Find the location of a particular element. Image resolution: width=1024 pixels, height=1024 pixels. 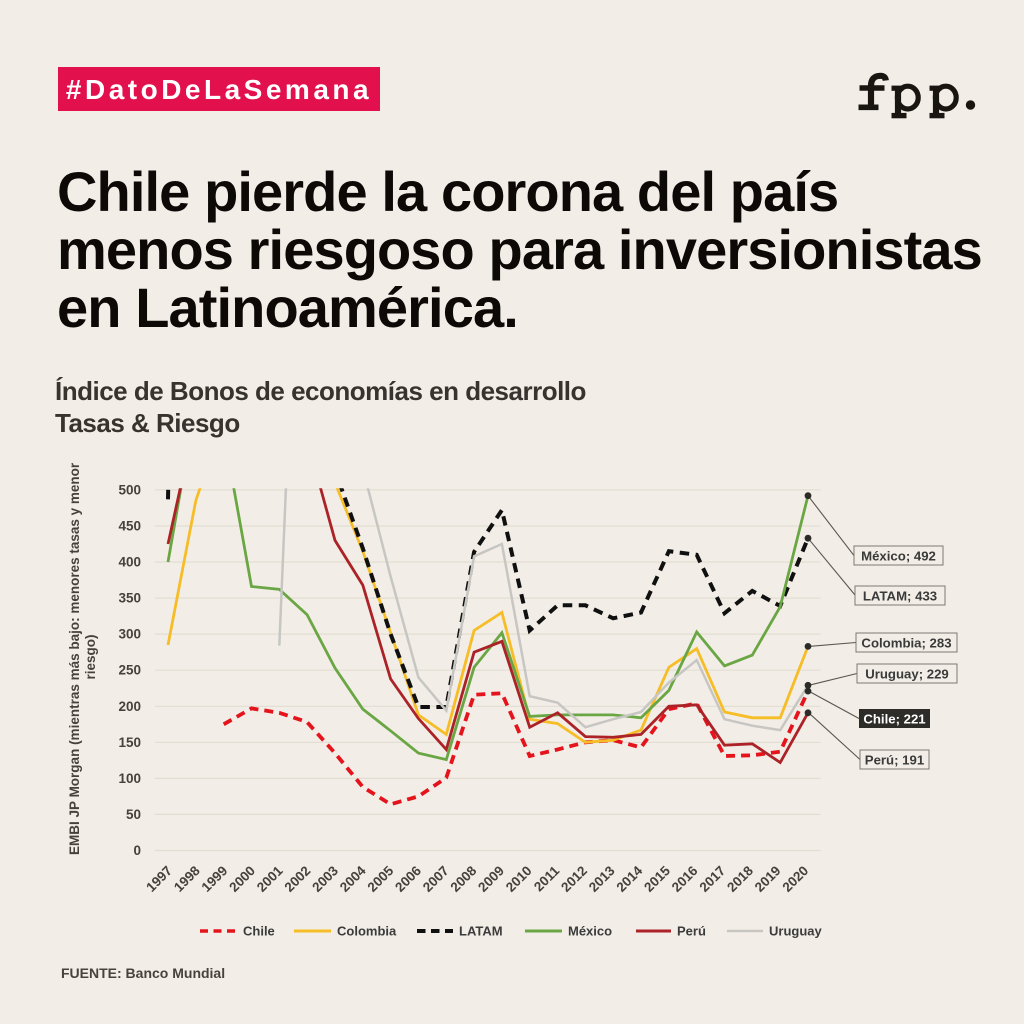

svg-text: 2007 is located at coordinates (436, 879).